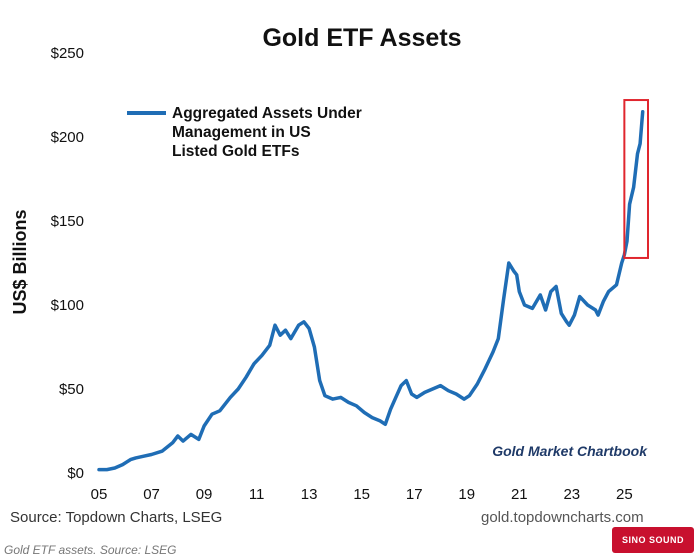  I want to click on x-tick-label: 17, so click(414, 494).